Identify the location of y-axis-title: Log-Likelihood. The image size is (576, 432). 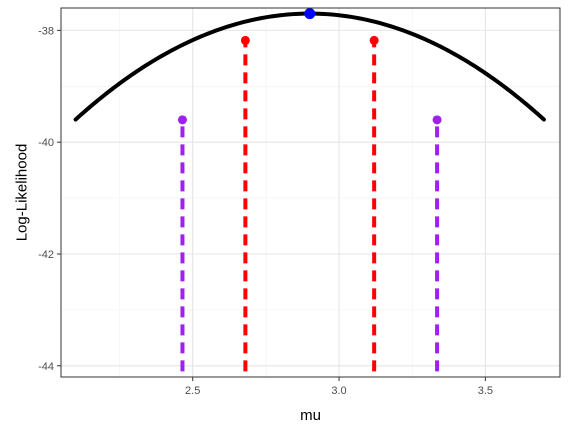
(21, 193).